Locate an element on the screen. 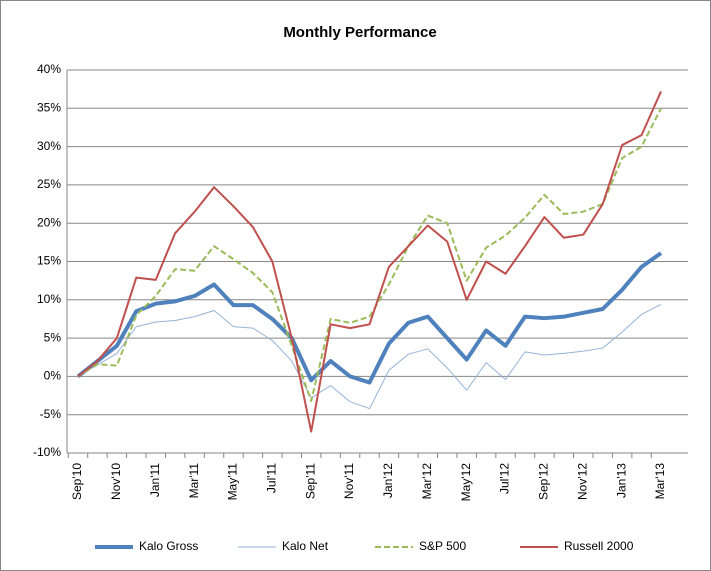  x-tick-label: Mar'11 is located at coordinates (194, 481).